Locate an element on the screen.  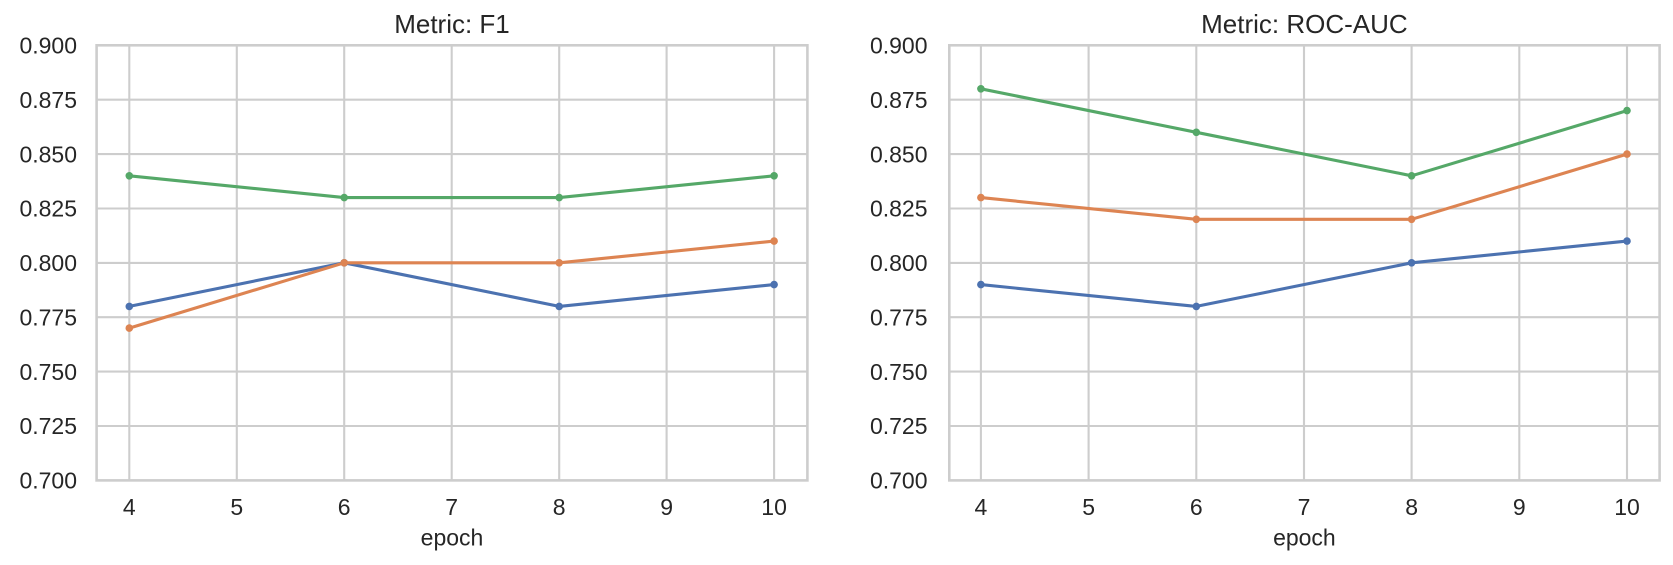
svg-text: Metric: ROC-AUC is located at coordinates (1304, 24).